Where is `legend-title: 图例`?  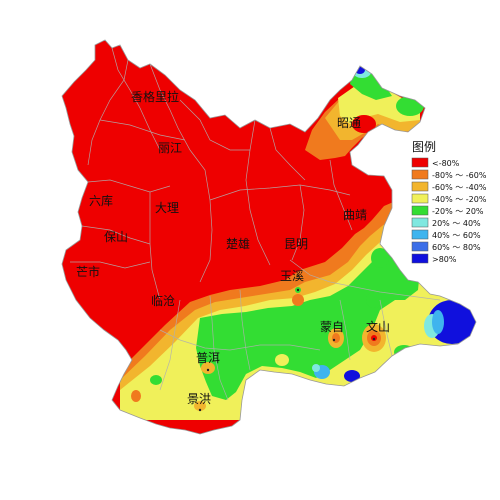
legend-title: 图例 is located at coordinates (424, 147).